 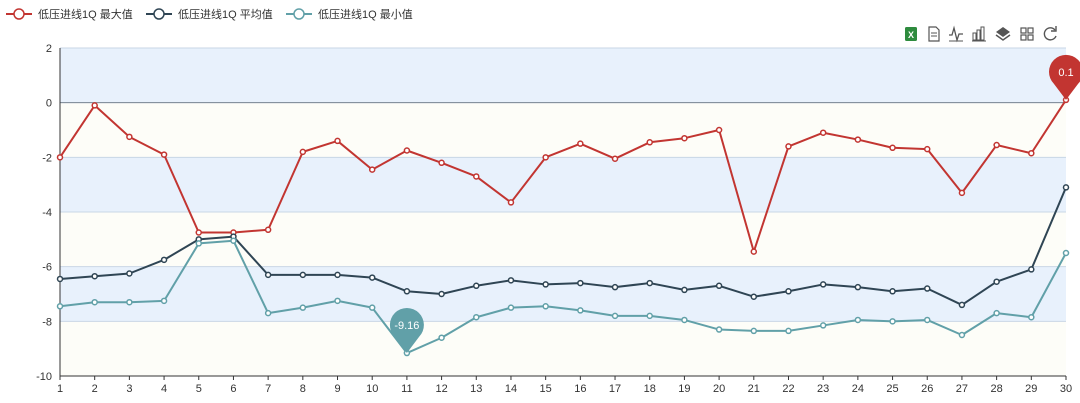 What do you see at coordinates (406, 330) in the screenshot?
I see `marker-pin: -9.16` at bounding box center [406, 330].